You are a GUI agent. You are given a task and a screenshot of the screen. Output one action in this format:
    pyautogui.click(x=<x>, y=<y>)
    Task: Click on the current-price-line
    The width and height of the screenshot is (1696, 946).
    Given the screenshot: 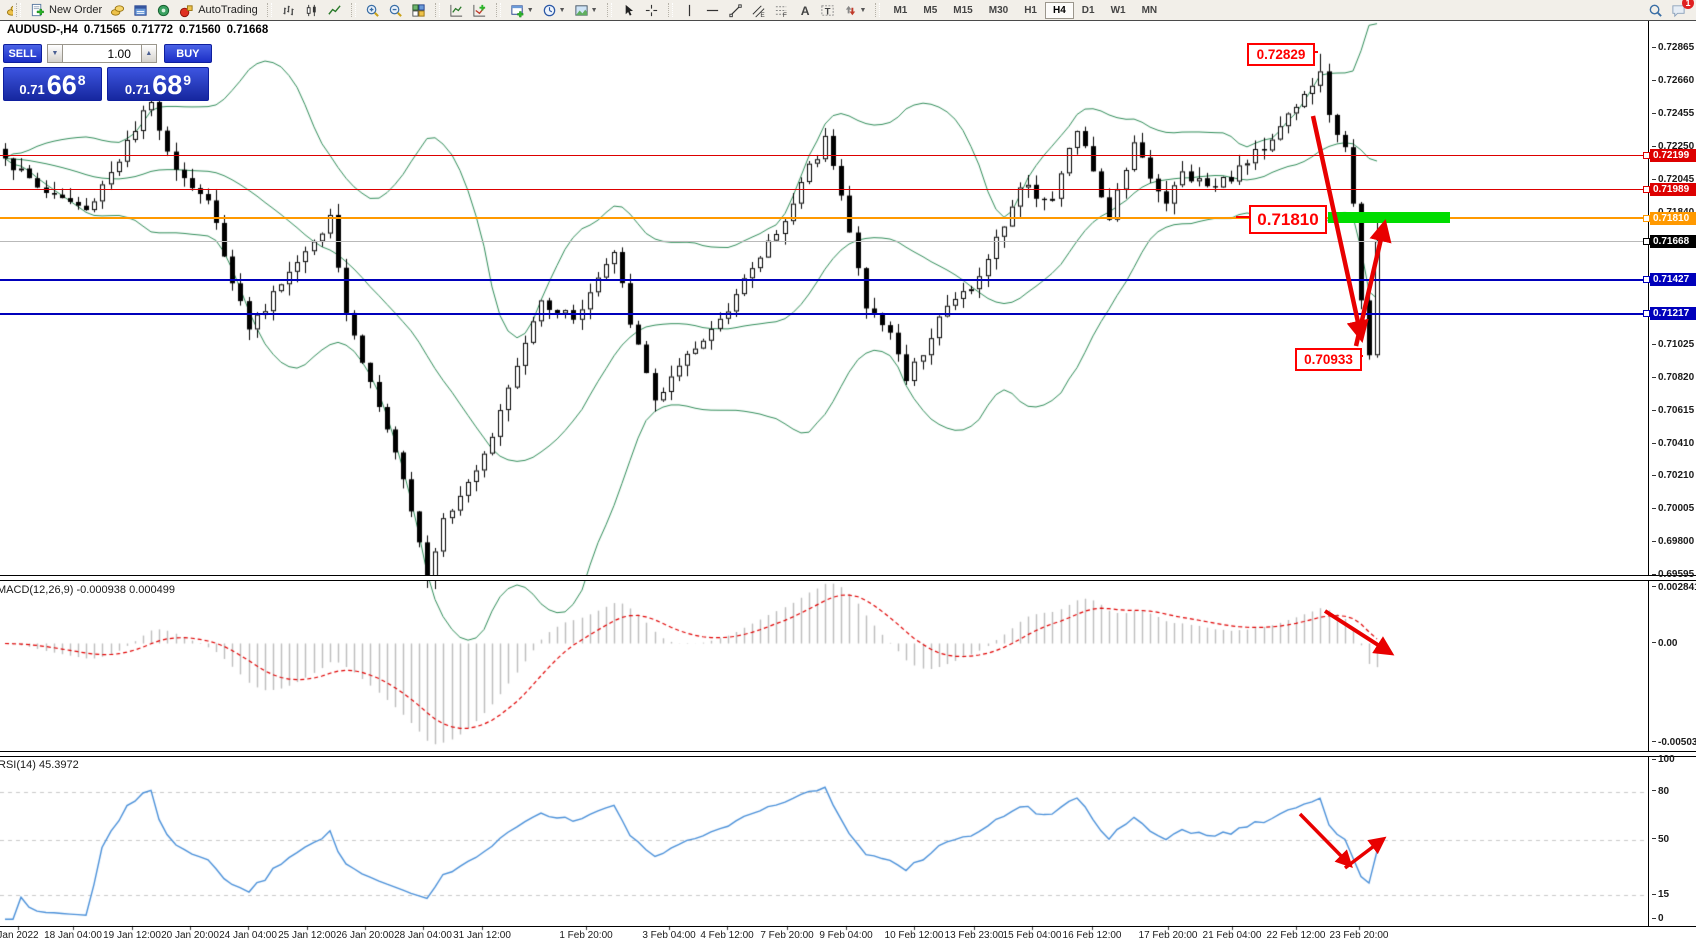 What is the action you would take?
    pyautogui.click(x=824, y=241)
    